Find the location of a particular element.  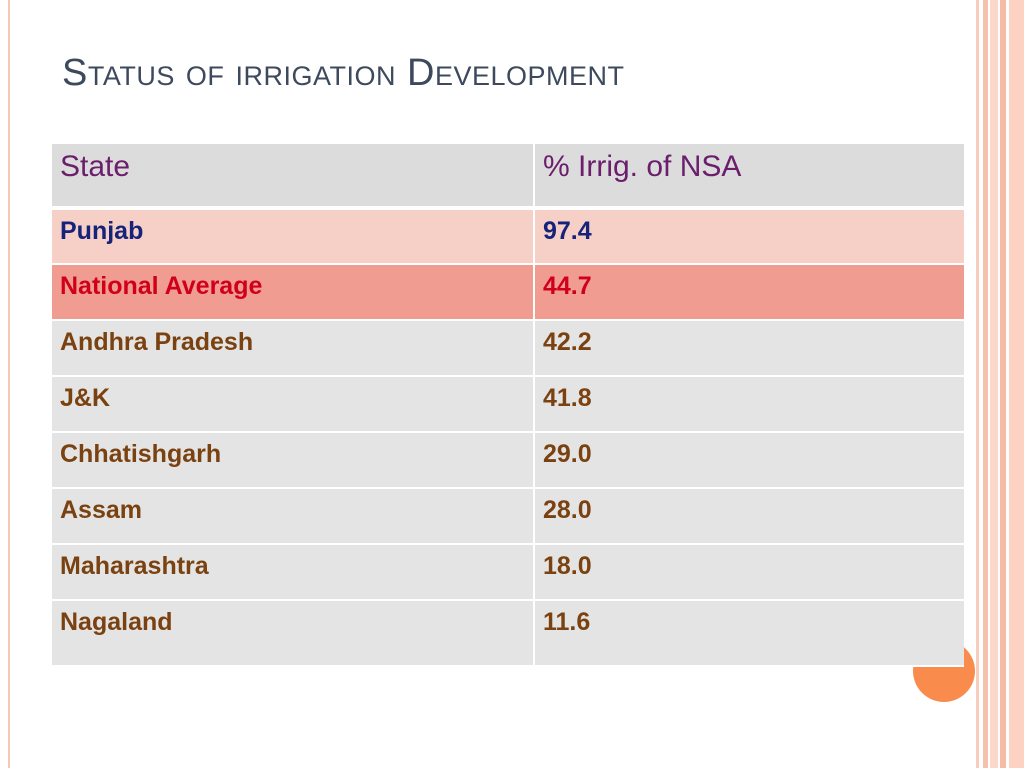

table-row: Chhatishgarh 29.0 is located at coordinates (508, 460).